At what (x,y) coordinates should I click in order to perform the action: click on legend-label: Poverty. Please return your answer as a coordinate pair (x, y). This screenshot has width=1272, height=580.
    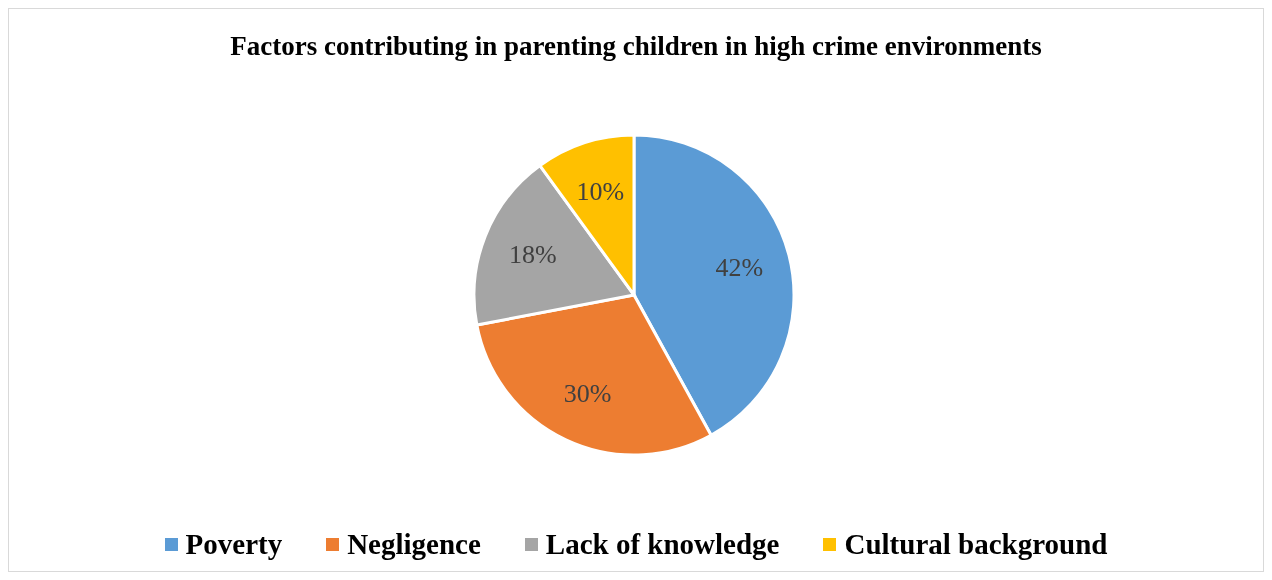
    Looking at the image, I should click on (234, 544).